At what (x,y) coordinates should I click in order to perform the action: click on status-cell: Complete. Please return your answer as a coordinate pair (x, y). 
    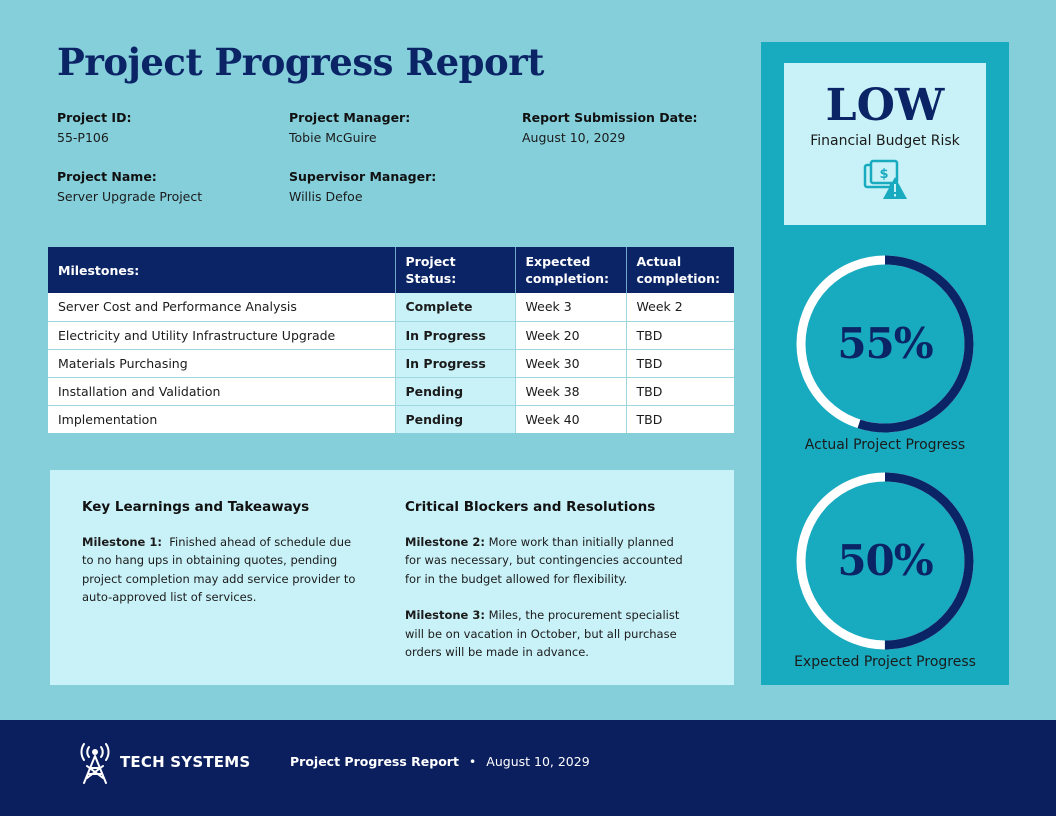
    Looking at the image, I should click on (455, 307).